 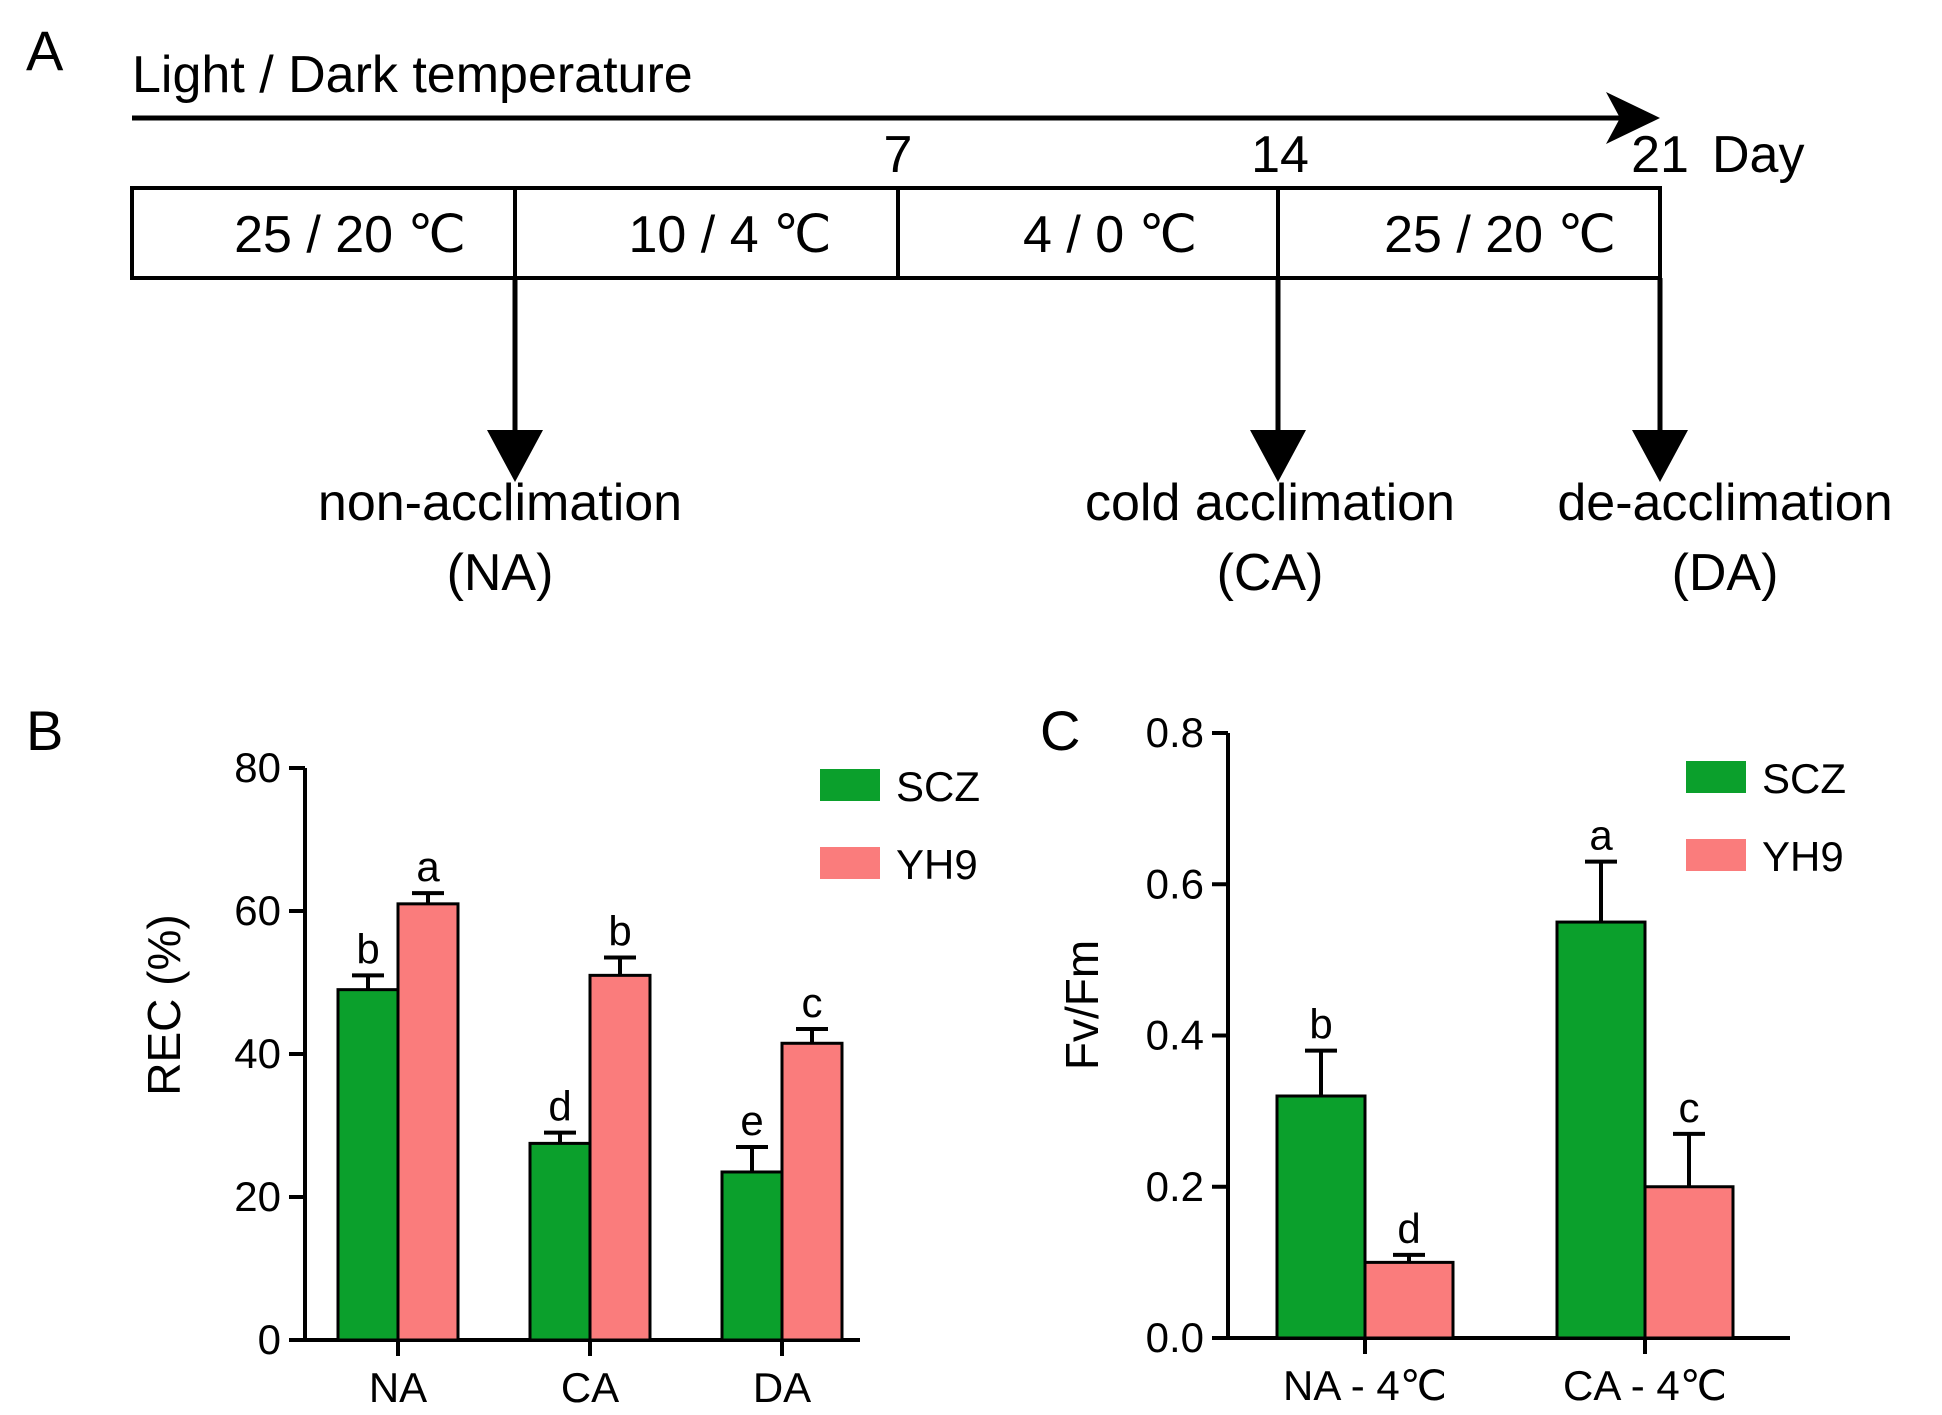 What do you see at coordinates (1724, 503) in the screenshot?
I see `stage-da-name: de-acclimation` at bounding box center [1724, 503].